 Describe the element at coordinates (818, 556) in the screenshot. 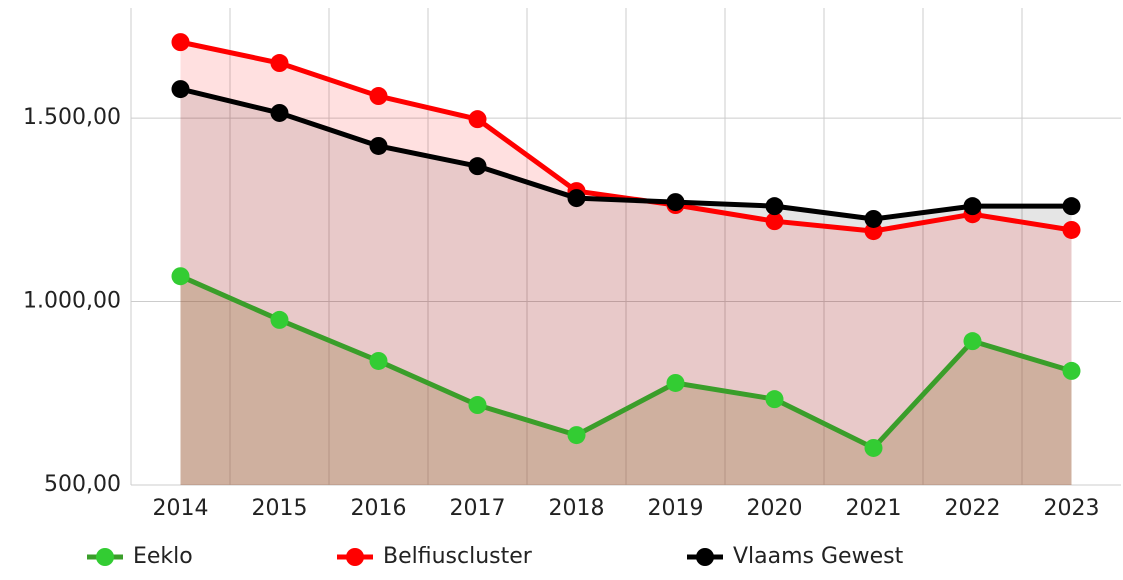

I see `legend-label: Vlaams Gewest` at that location.